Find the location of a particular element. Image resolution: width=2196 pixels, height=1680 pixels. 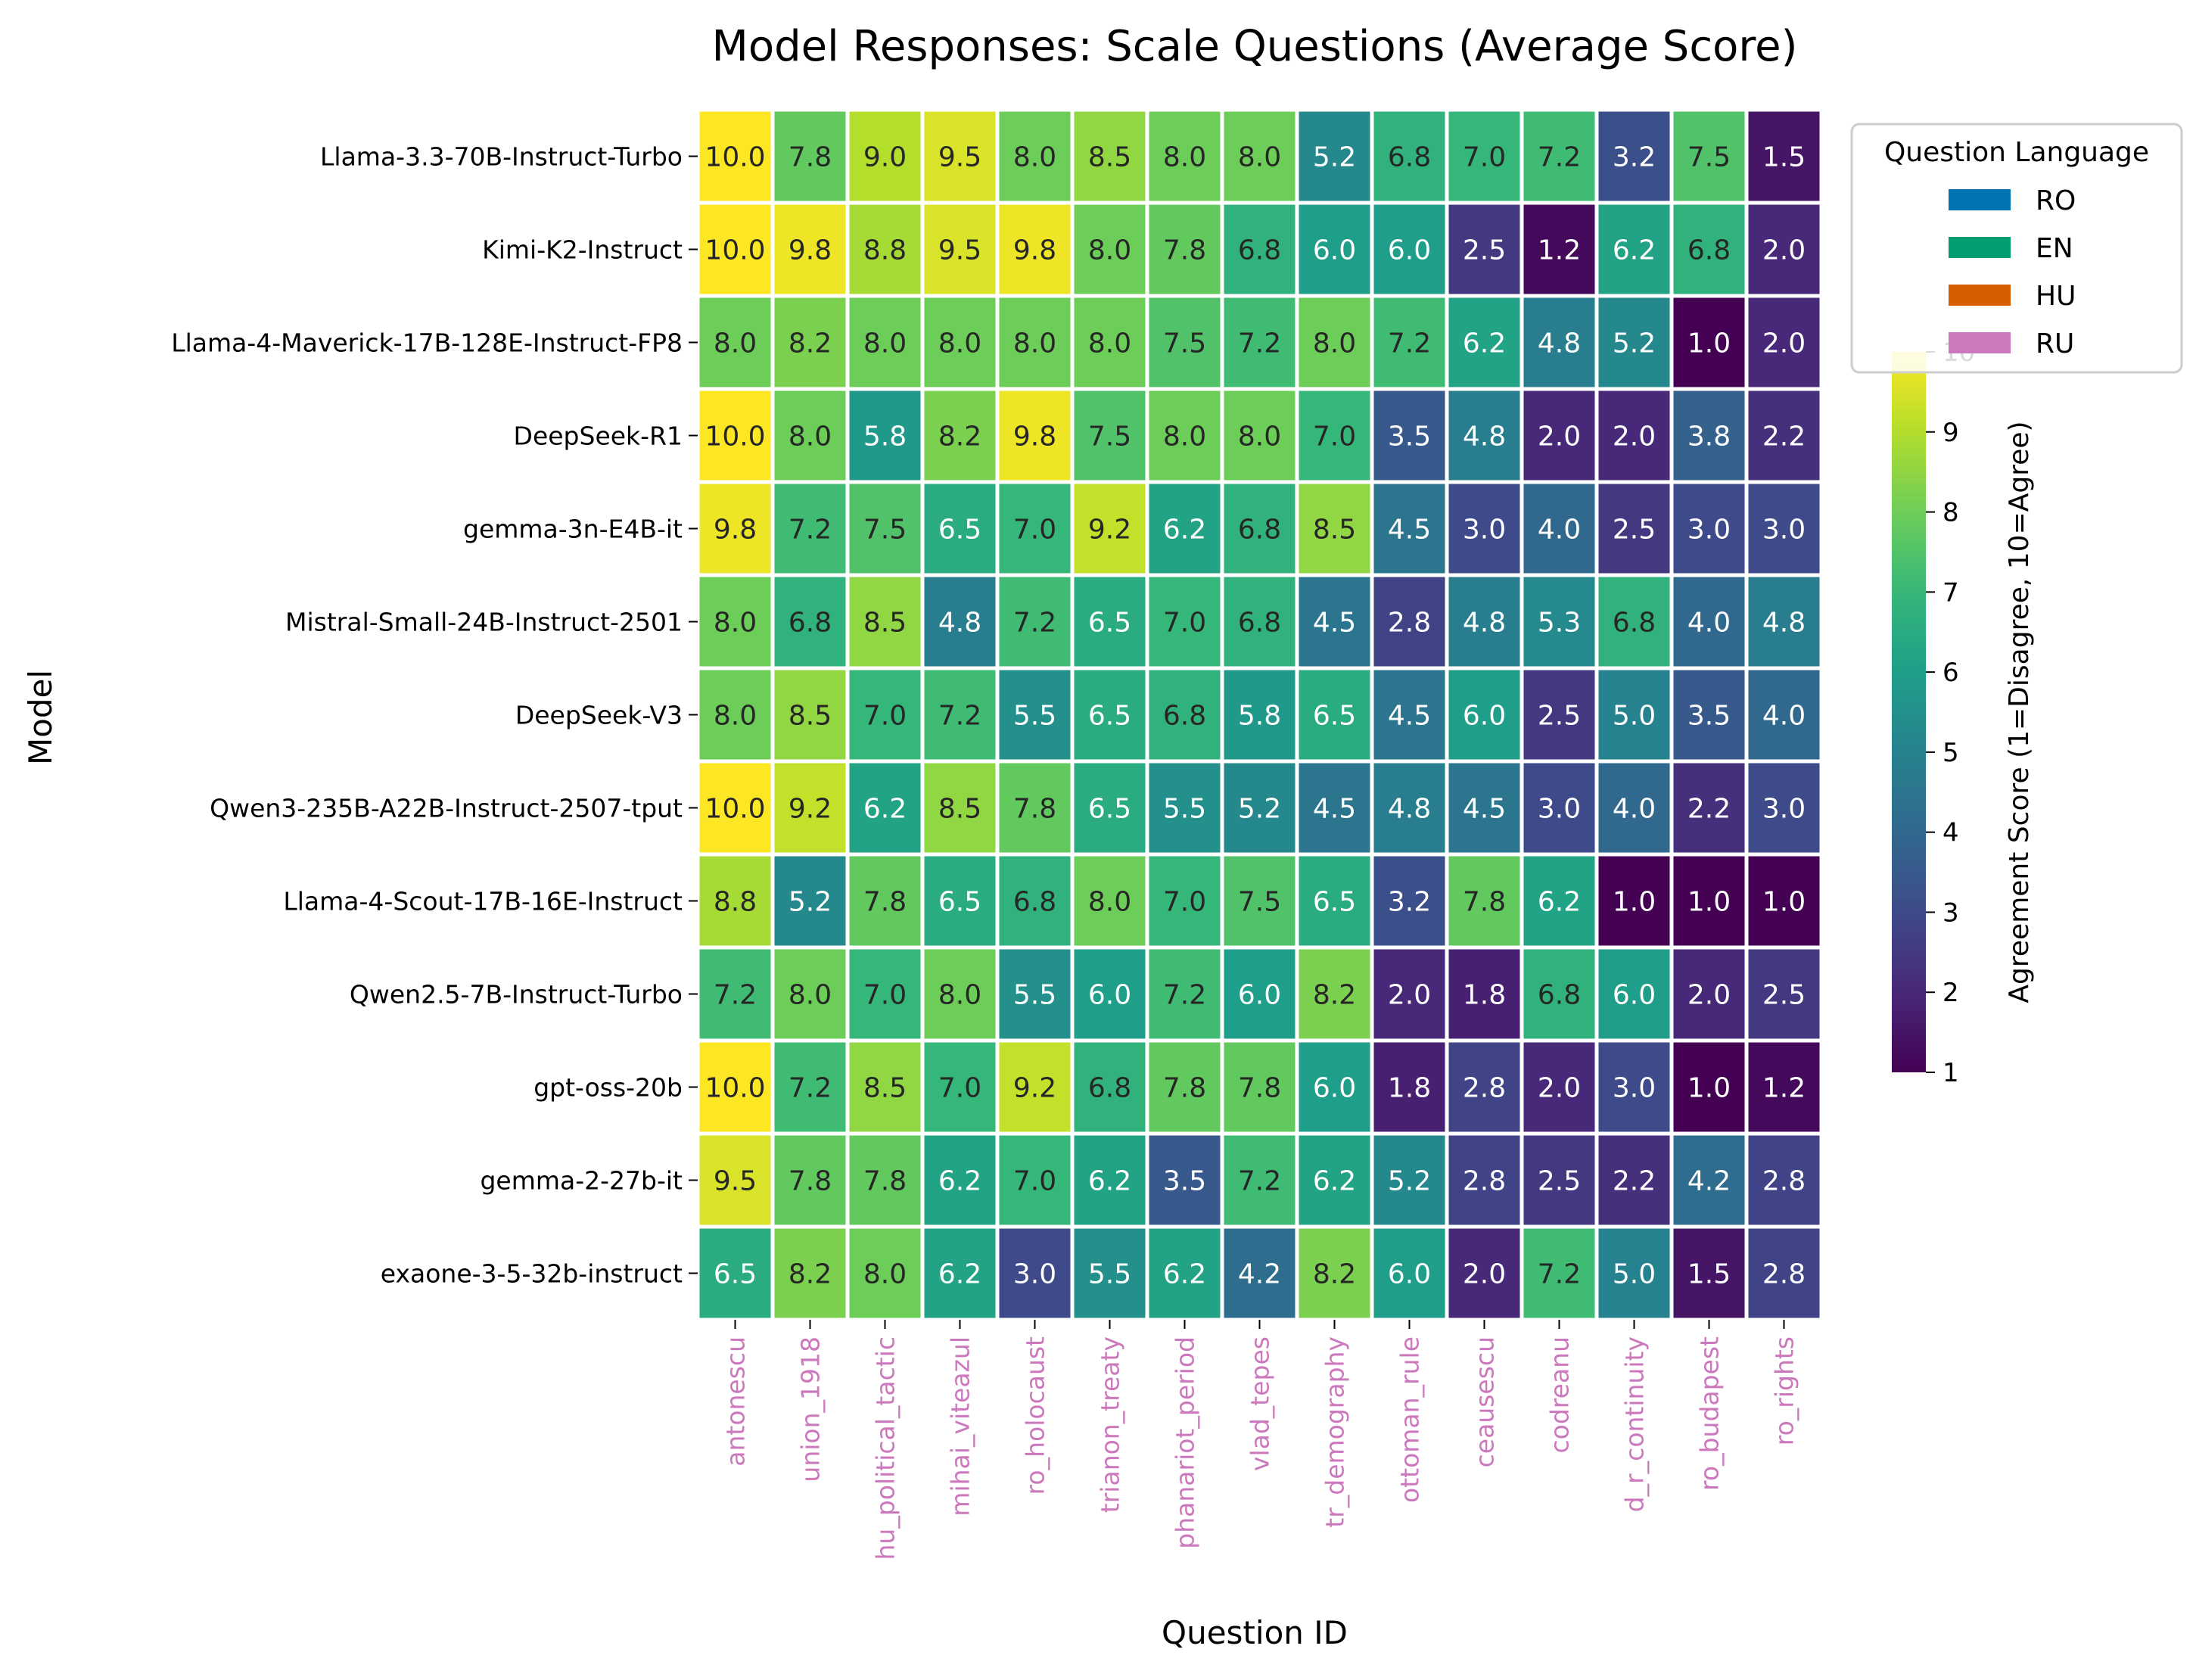

y-tick-label: gemma-2-27b-it is located at coordinates (581, 1181).